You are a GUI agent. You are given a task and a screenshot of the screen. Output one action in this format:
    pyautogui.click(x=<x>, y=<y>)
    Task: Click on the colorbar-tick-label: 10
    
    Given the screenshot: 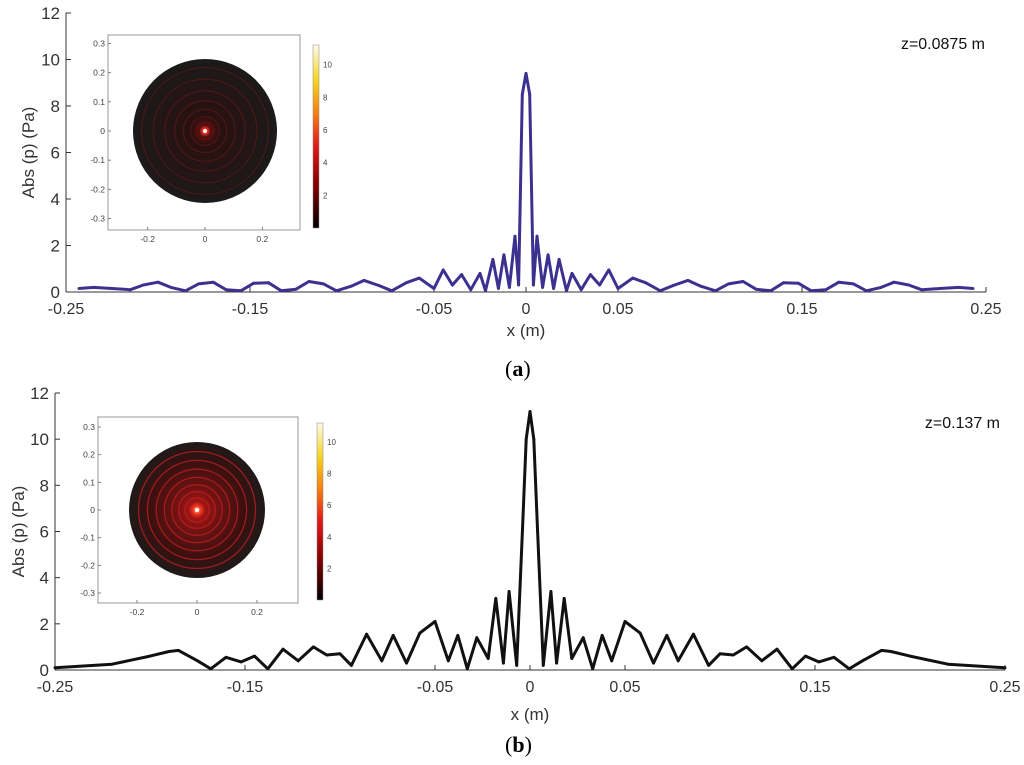 What is the action you would take?
    pyautogui.click(x=331, y=442)
    